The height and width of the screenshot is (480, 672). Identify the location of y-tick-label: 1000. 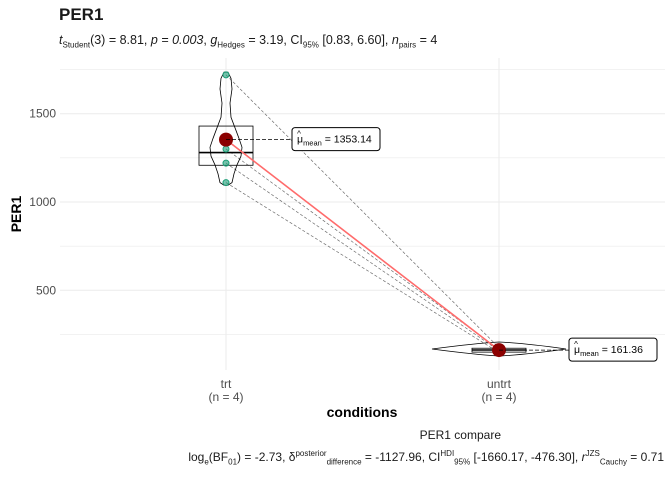
(42, 202).